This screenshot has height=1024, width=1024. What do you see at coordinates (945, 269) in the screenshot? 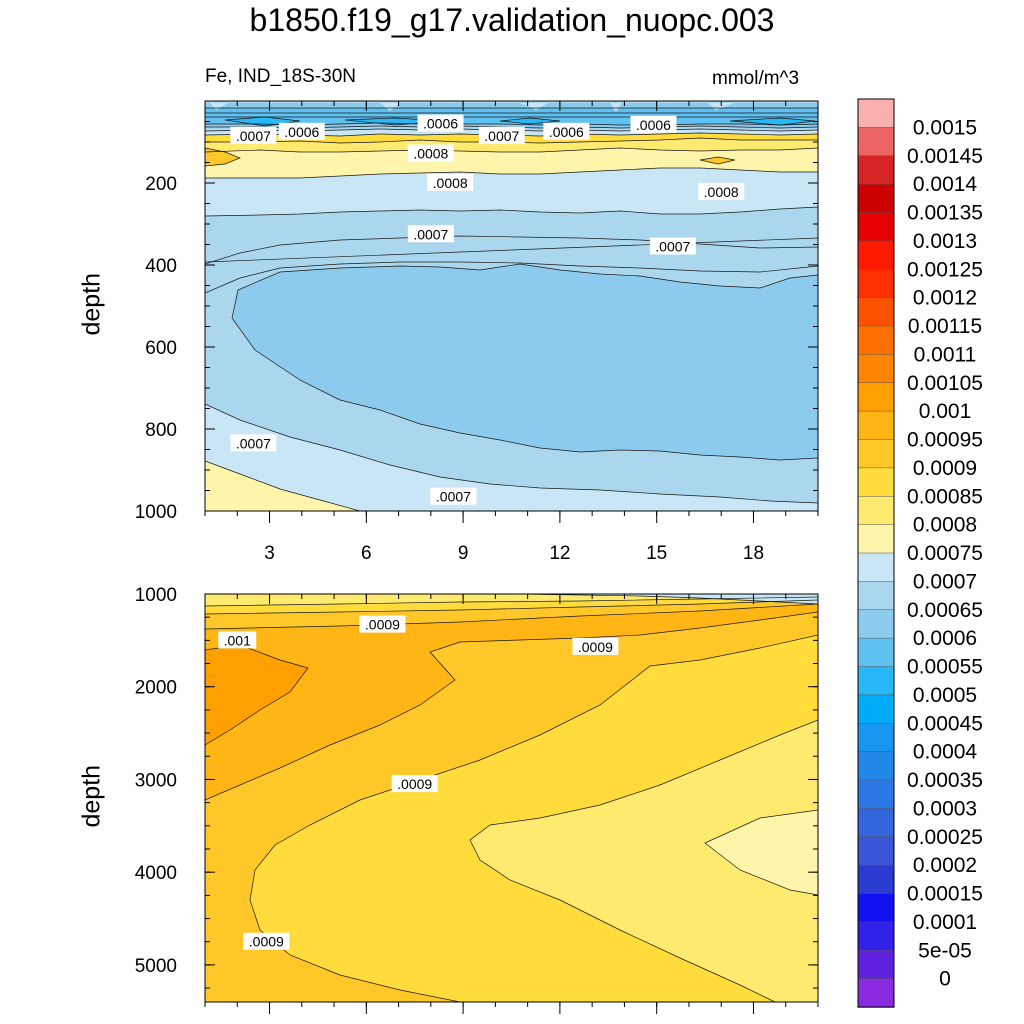
I see `colorbar-label: 0.00125` at bounding box center [945, 269].